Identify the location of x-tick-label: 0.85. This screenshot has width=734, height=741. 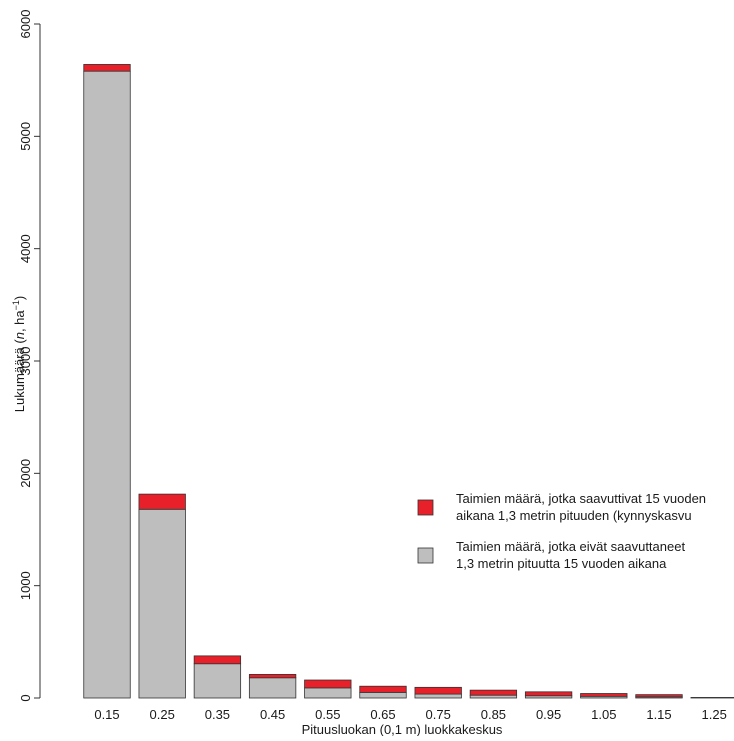
(493, 714).